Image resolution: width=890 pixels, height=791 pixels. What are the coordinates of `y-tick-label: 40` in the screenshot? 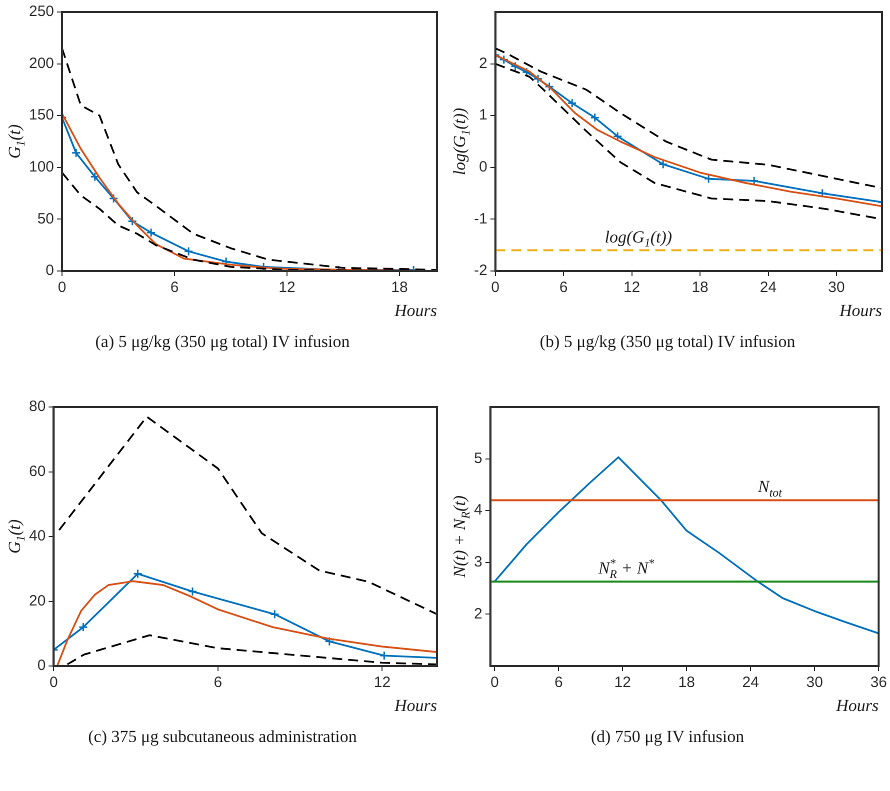 It's located at (37, 536).